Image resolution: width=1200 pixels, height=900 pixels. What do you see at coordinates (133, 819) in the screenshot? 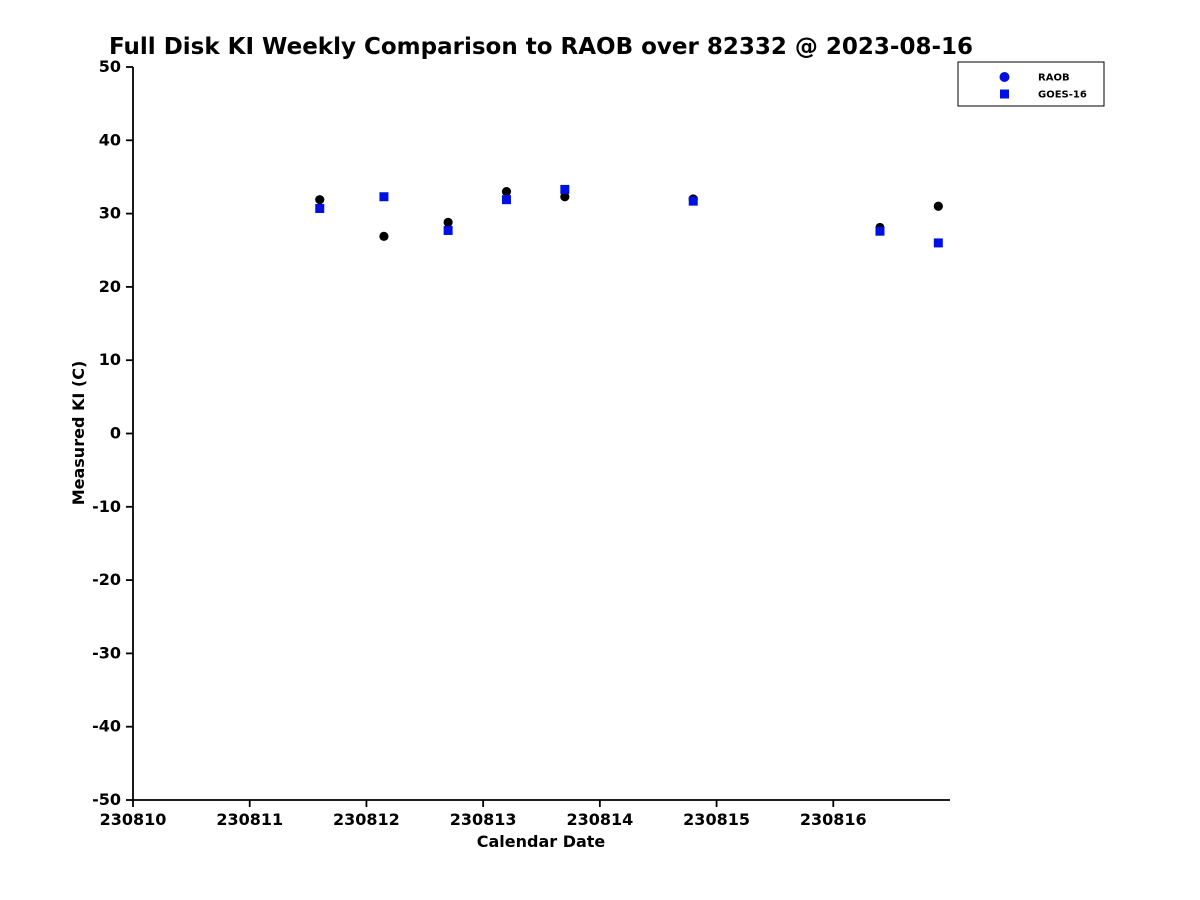
I see `x-tick-label: 230810` at bounding box center [133, 819].